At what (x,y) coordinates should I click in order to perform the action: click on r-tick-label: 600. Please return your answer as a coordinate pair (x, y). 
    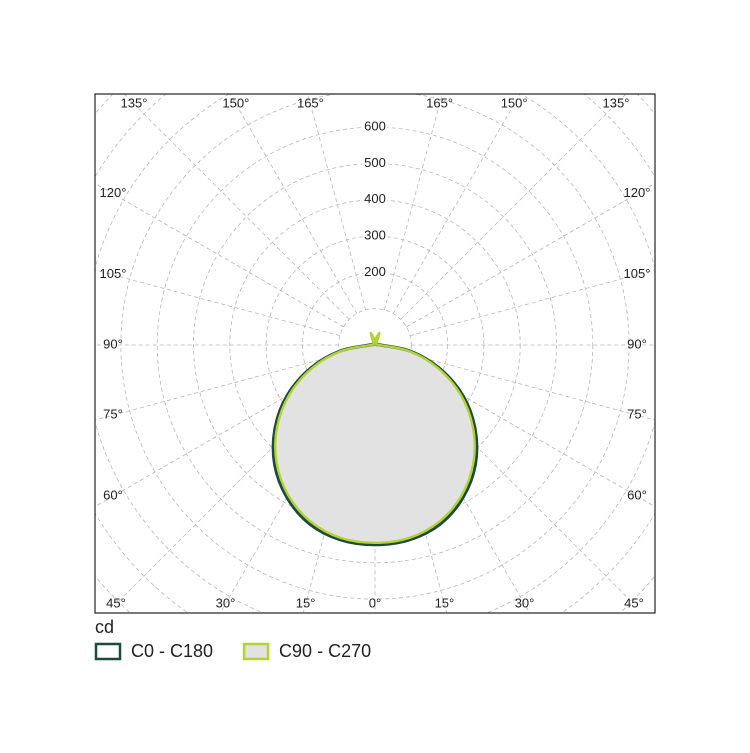
    Looking at the image, I should click on (375, 126).